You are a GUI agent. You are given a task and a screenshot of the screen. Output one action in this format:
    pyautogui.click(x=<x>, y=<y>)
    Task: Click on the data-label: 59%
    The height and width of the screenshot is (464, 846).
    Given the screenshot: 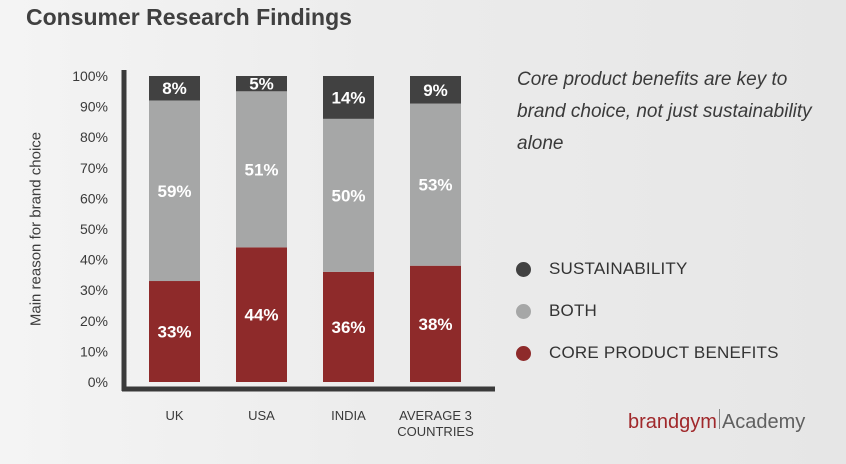 What is the action you would take?
    pyautogui.click(x=174, y=191)
    